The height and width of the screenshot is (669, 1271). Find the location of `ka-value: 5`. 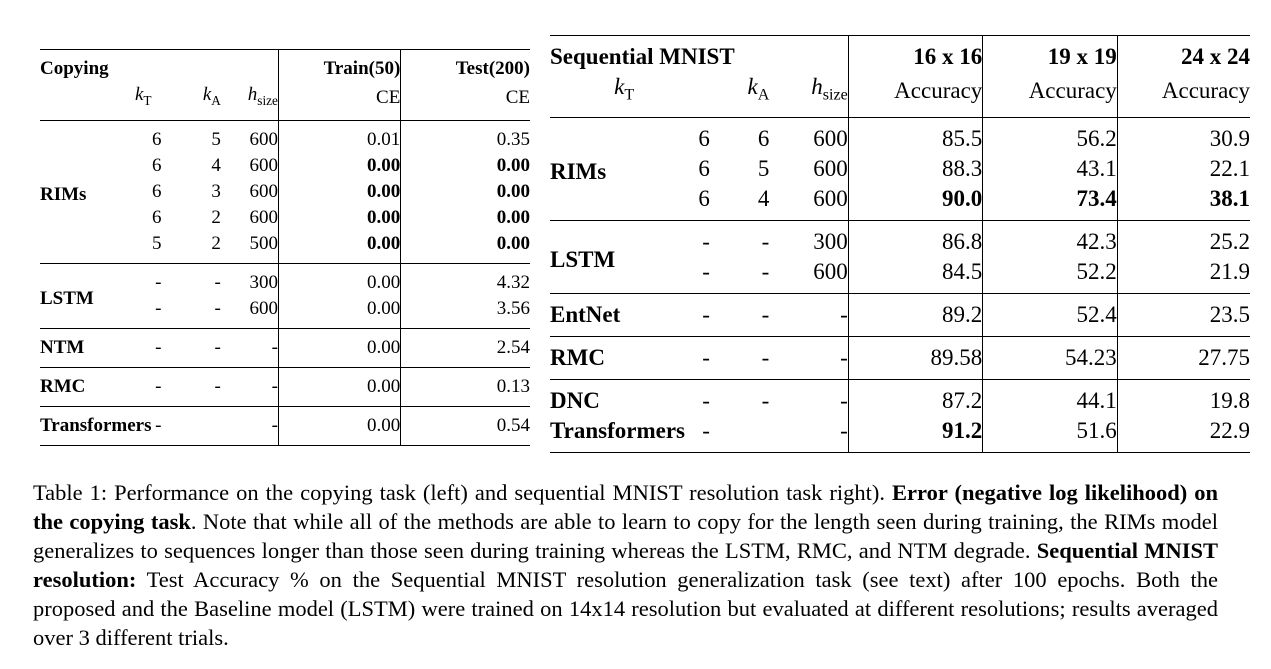

ka-value: 5 is located at coordinates (191, 136).